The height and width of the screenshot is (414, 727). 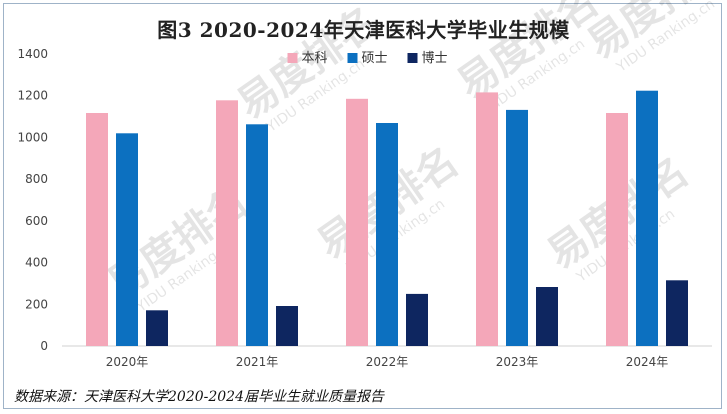 I want to click on y-tick-label: 1400, so click(x=32, y=54).